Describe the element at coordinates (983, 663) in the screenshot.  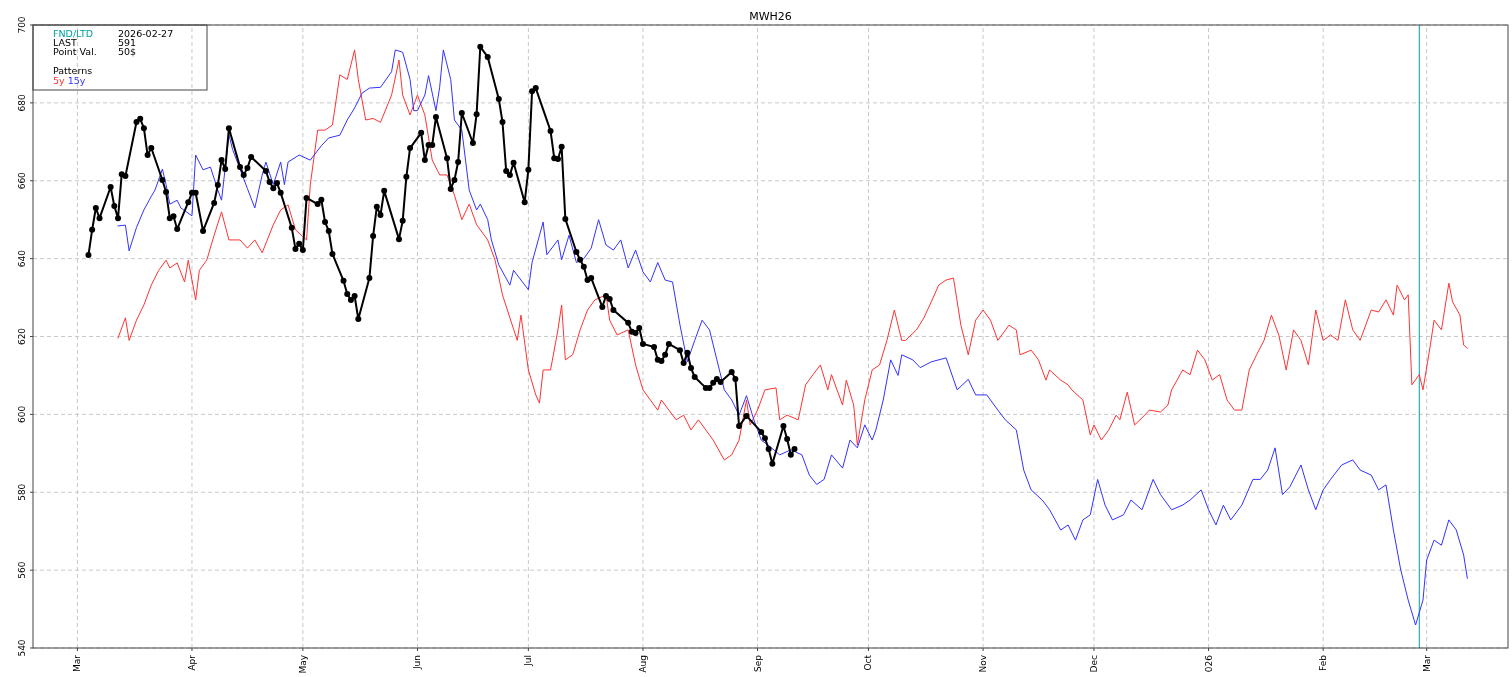
I see `x-tick-label: Nov` at that location.